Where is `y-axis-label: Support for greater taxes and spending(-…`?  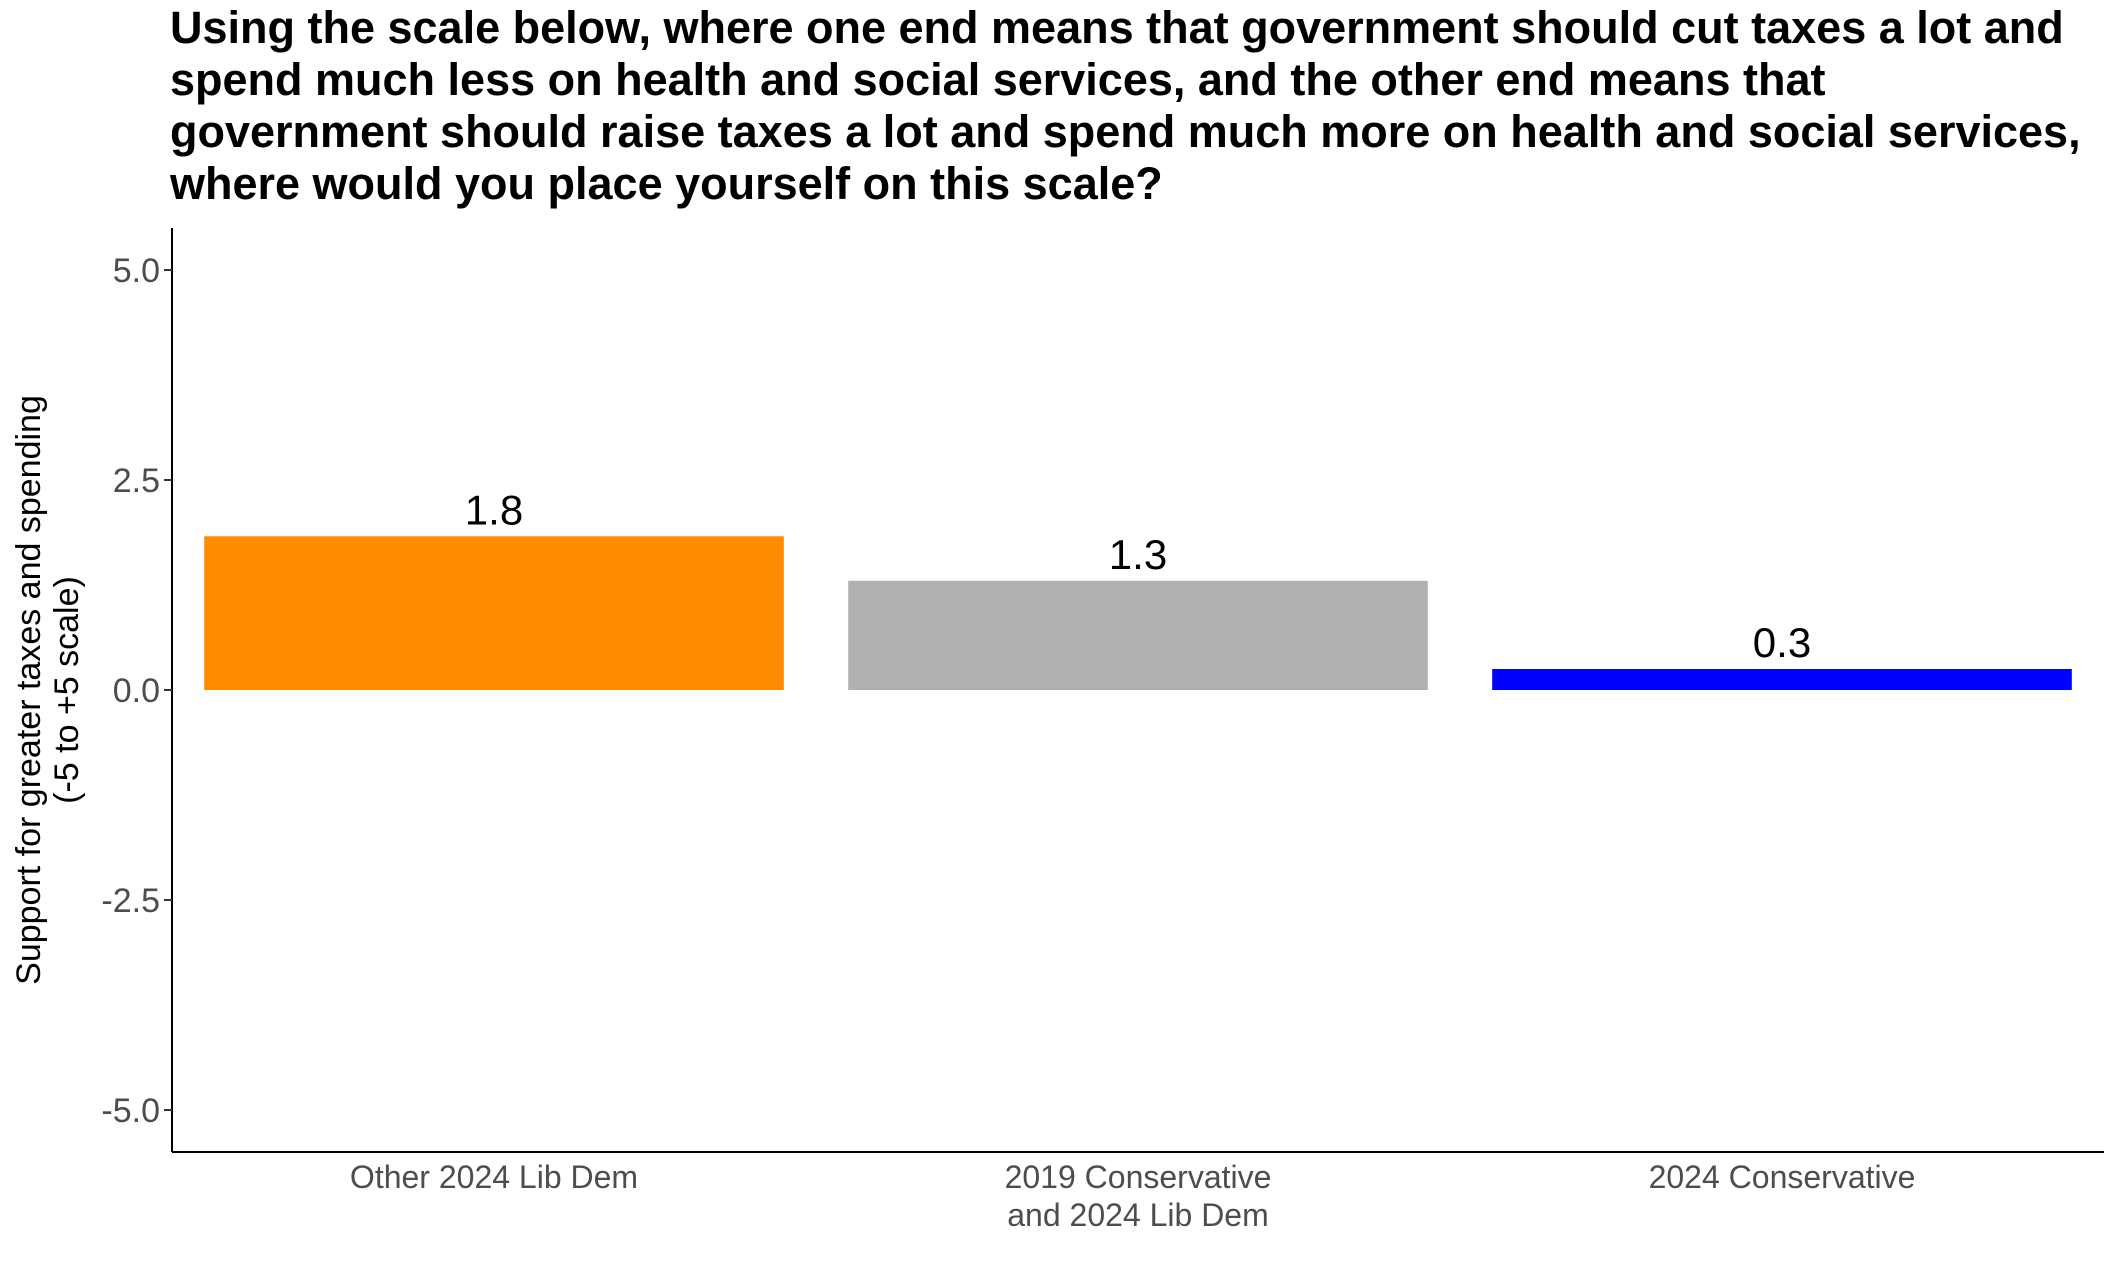
y-axis-label: Support for greater taxes and spending(-… is located at coordinates (48, 690).